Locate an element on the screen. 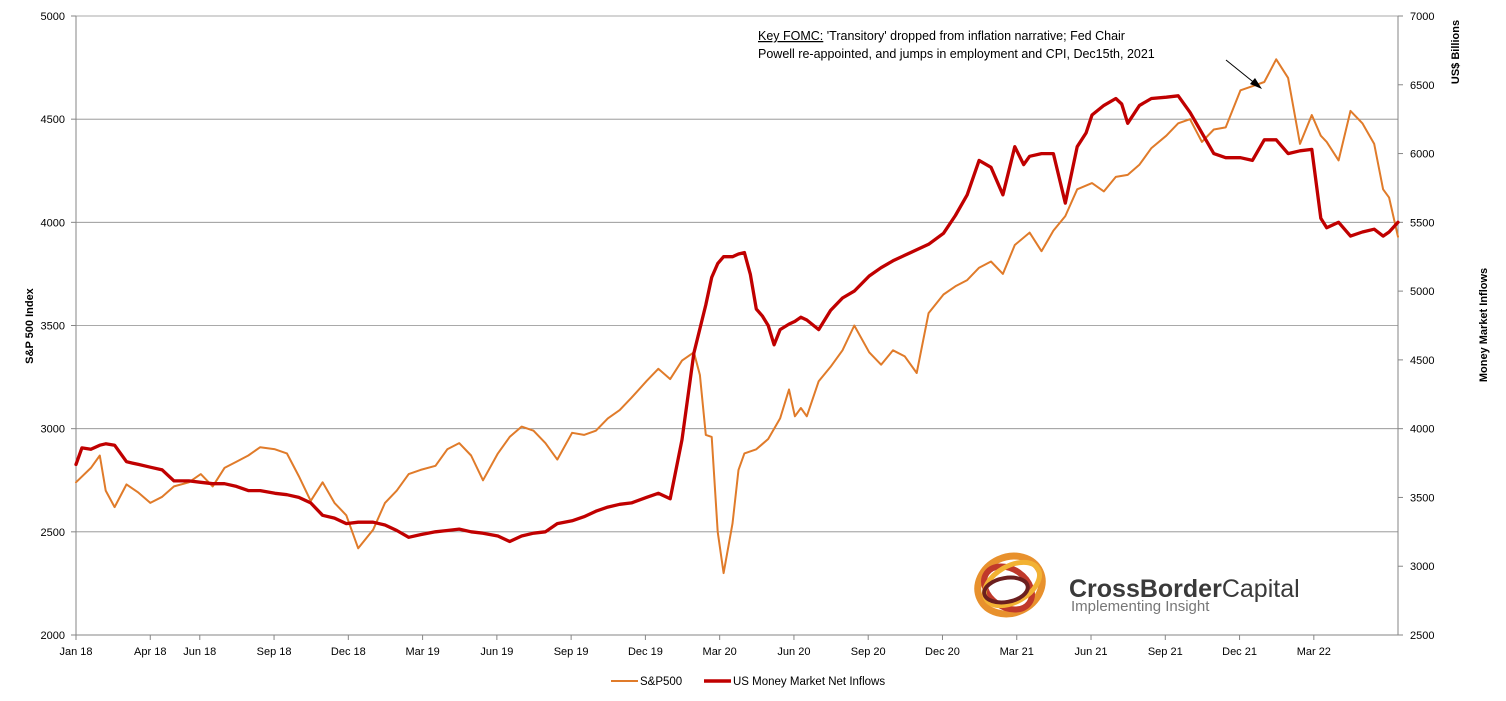 This screenshot has height=701, width=1506. x-tick-label: Jan 18 is located at coordinates (75, 652).